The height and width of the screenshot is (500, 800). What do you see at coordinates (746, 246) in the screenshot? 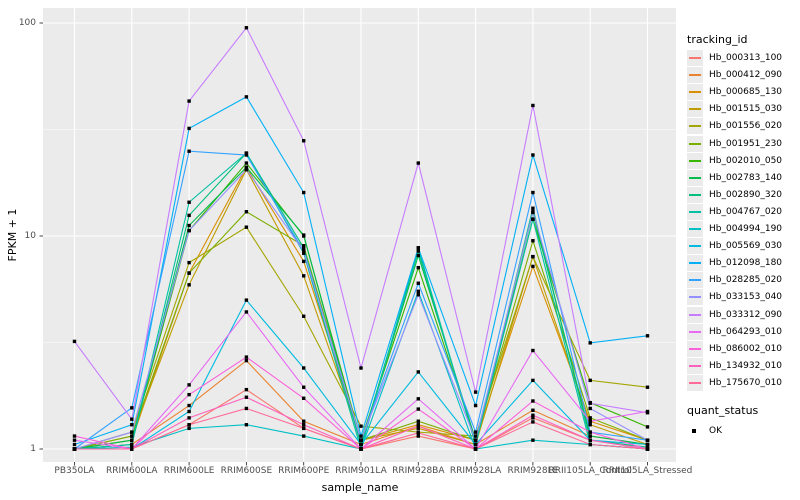
I see `legend-entry-label: Hb_005569_030` at bounding box center [746, 246].